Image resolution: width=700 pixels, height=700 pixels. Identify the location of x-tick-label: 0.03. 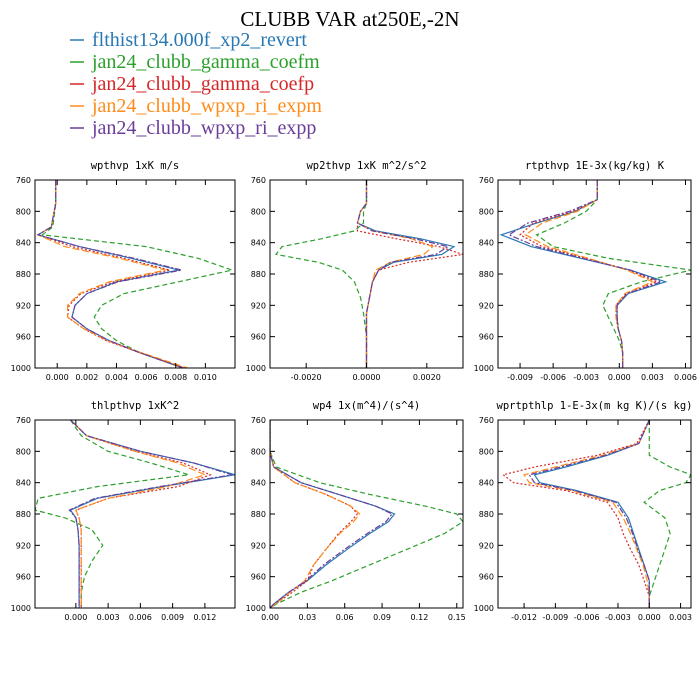
(307, 617).